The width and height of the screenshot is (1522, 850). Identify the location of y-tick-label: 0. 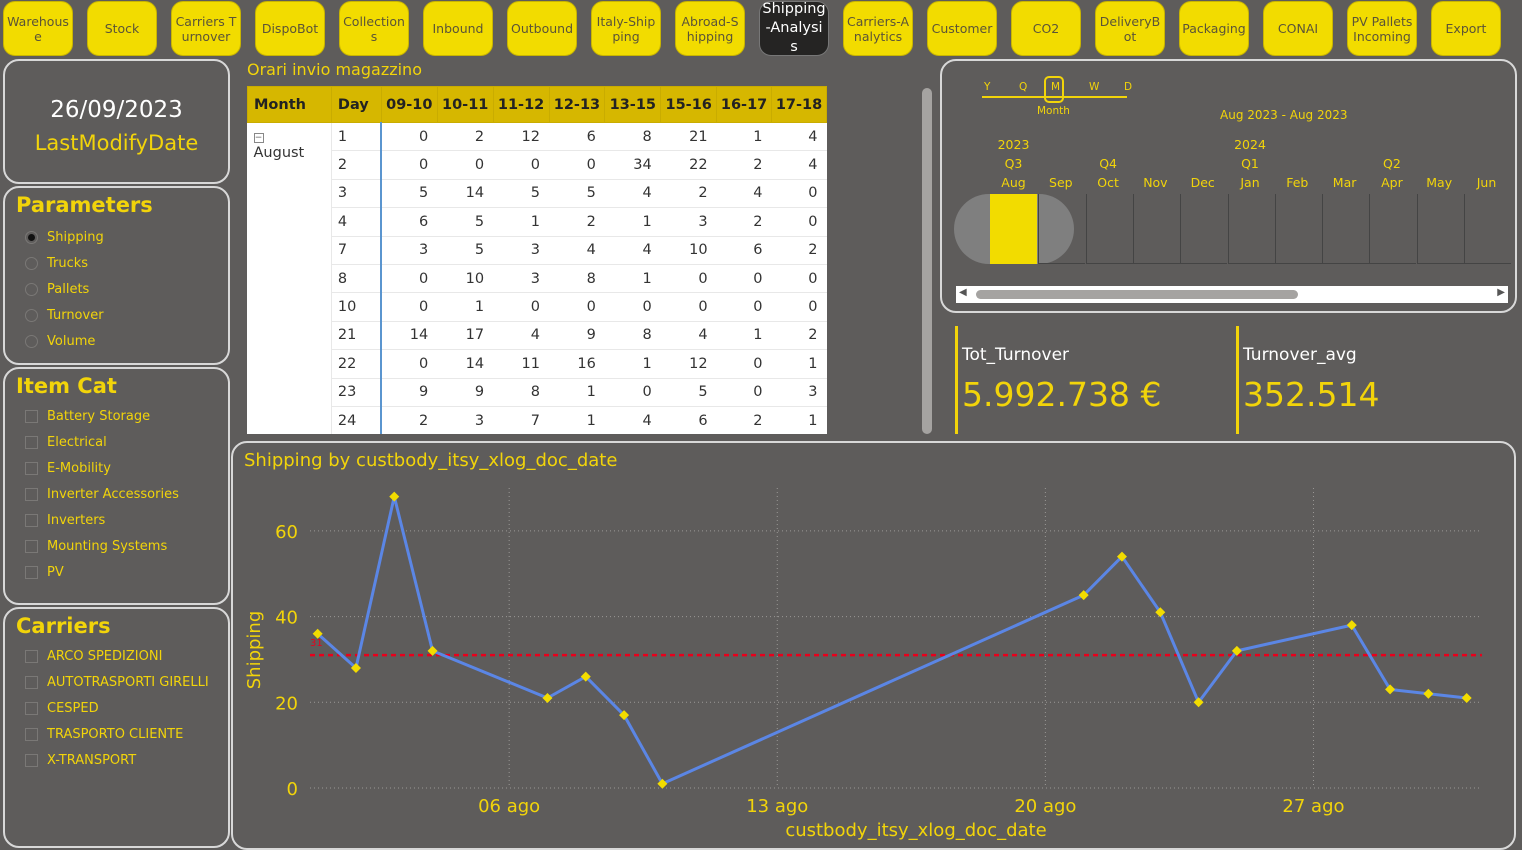
(292, 789).